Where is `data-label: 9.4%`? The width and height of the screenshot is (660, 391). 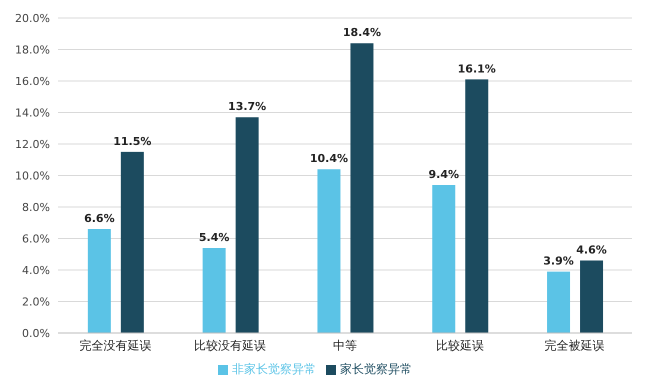 data-label: 9.4% is located at coordinates (444, 174).